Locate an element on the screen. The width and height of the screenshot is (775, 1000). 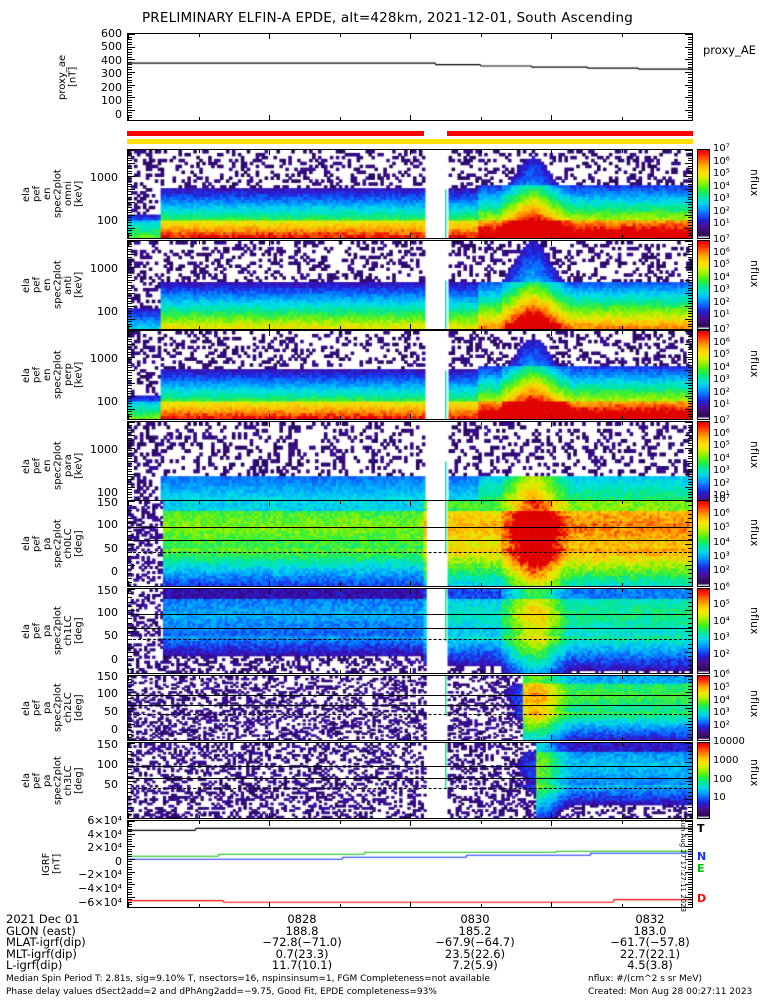
colorbar-tick: 10² is located at coordinates (721, 570).